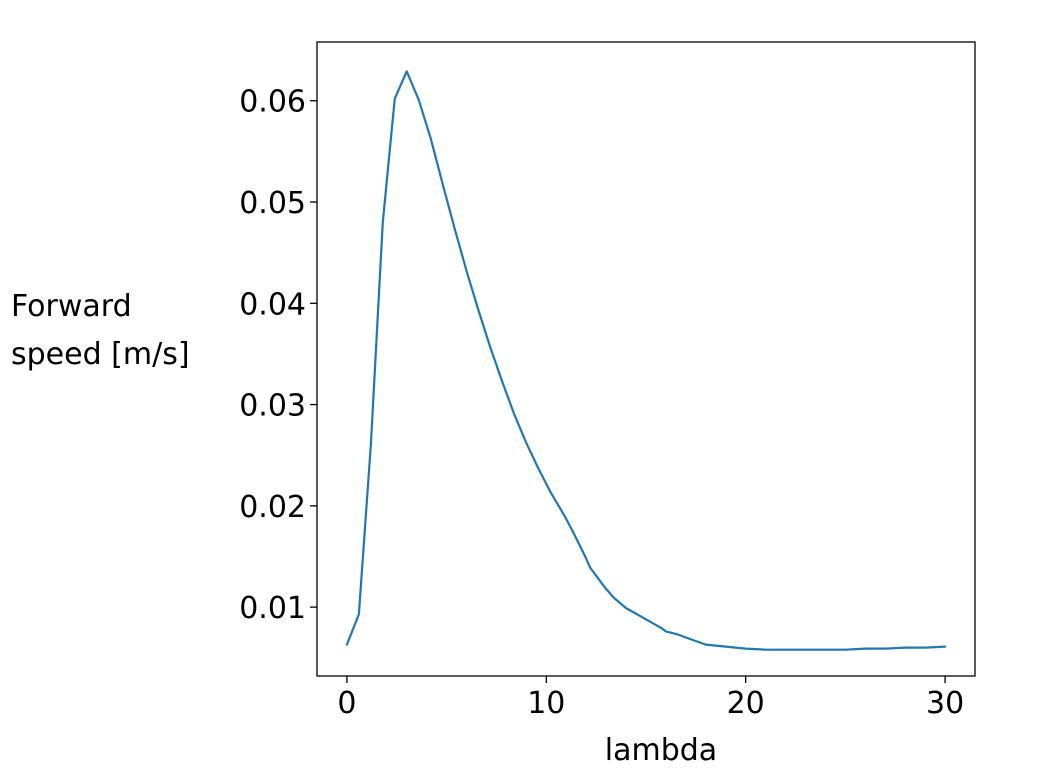  What do you see at coordinates (746, 703) in the screenshot?
I see `x-tick-label: 20` at bounding box center [746, 703].